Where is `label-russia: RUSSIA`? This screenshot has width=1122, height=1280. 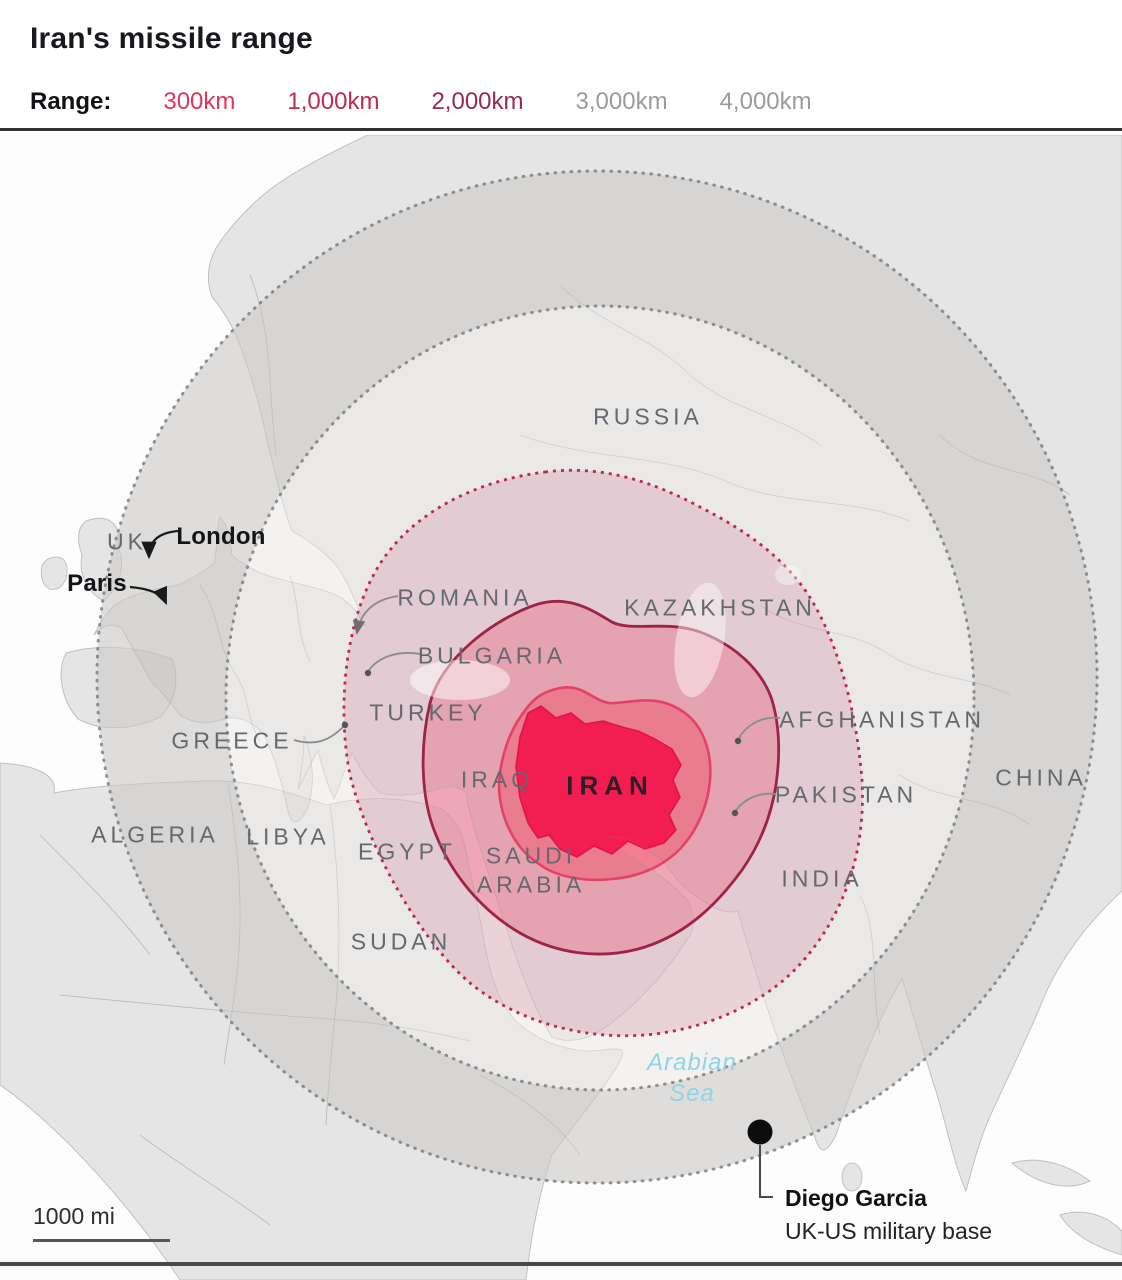 label-russia: RUSSIA is located at coordinates (648, 416).